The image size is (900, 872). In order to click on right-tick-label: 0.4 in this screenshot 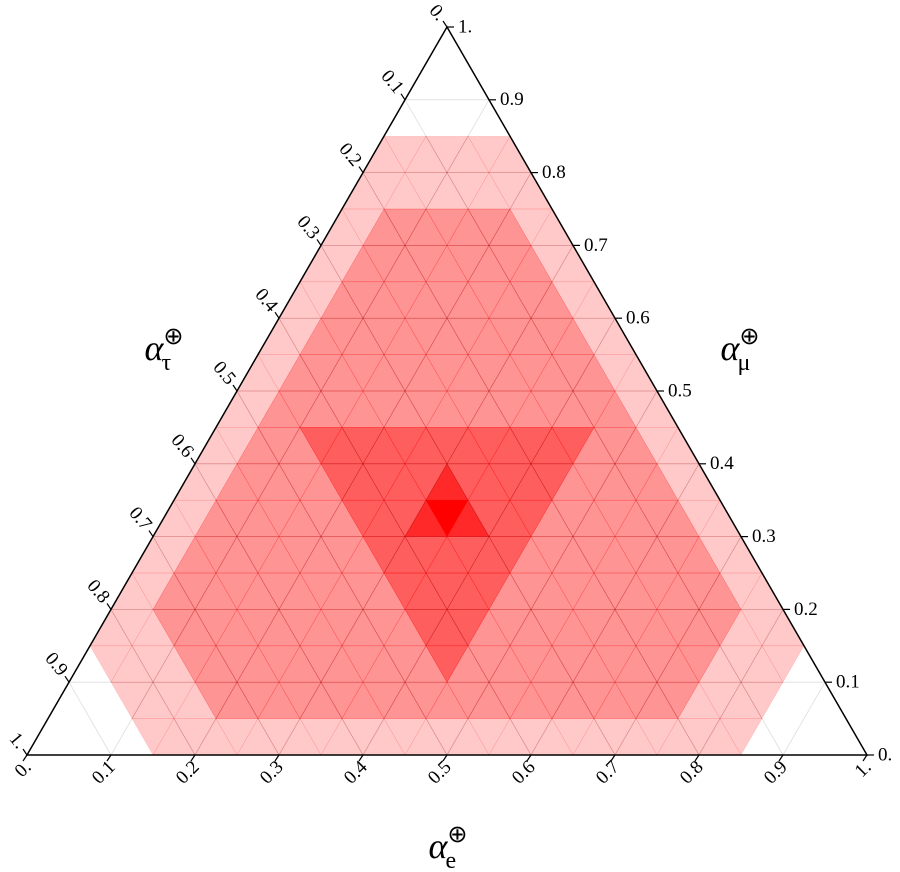, I will do `click(722, 463)`.